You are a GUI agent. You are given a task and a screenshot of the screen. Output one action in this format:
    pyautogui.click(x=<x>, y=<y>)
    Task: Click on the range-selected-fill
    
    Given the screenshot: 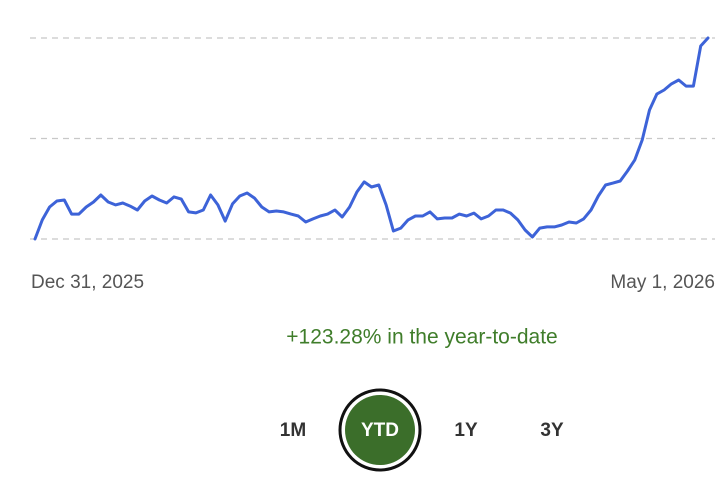 What is the action you would take?
    pyautogui.click(x=380, y=430)
    